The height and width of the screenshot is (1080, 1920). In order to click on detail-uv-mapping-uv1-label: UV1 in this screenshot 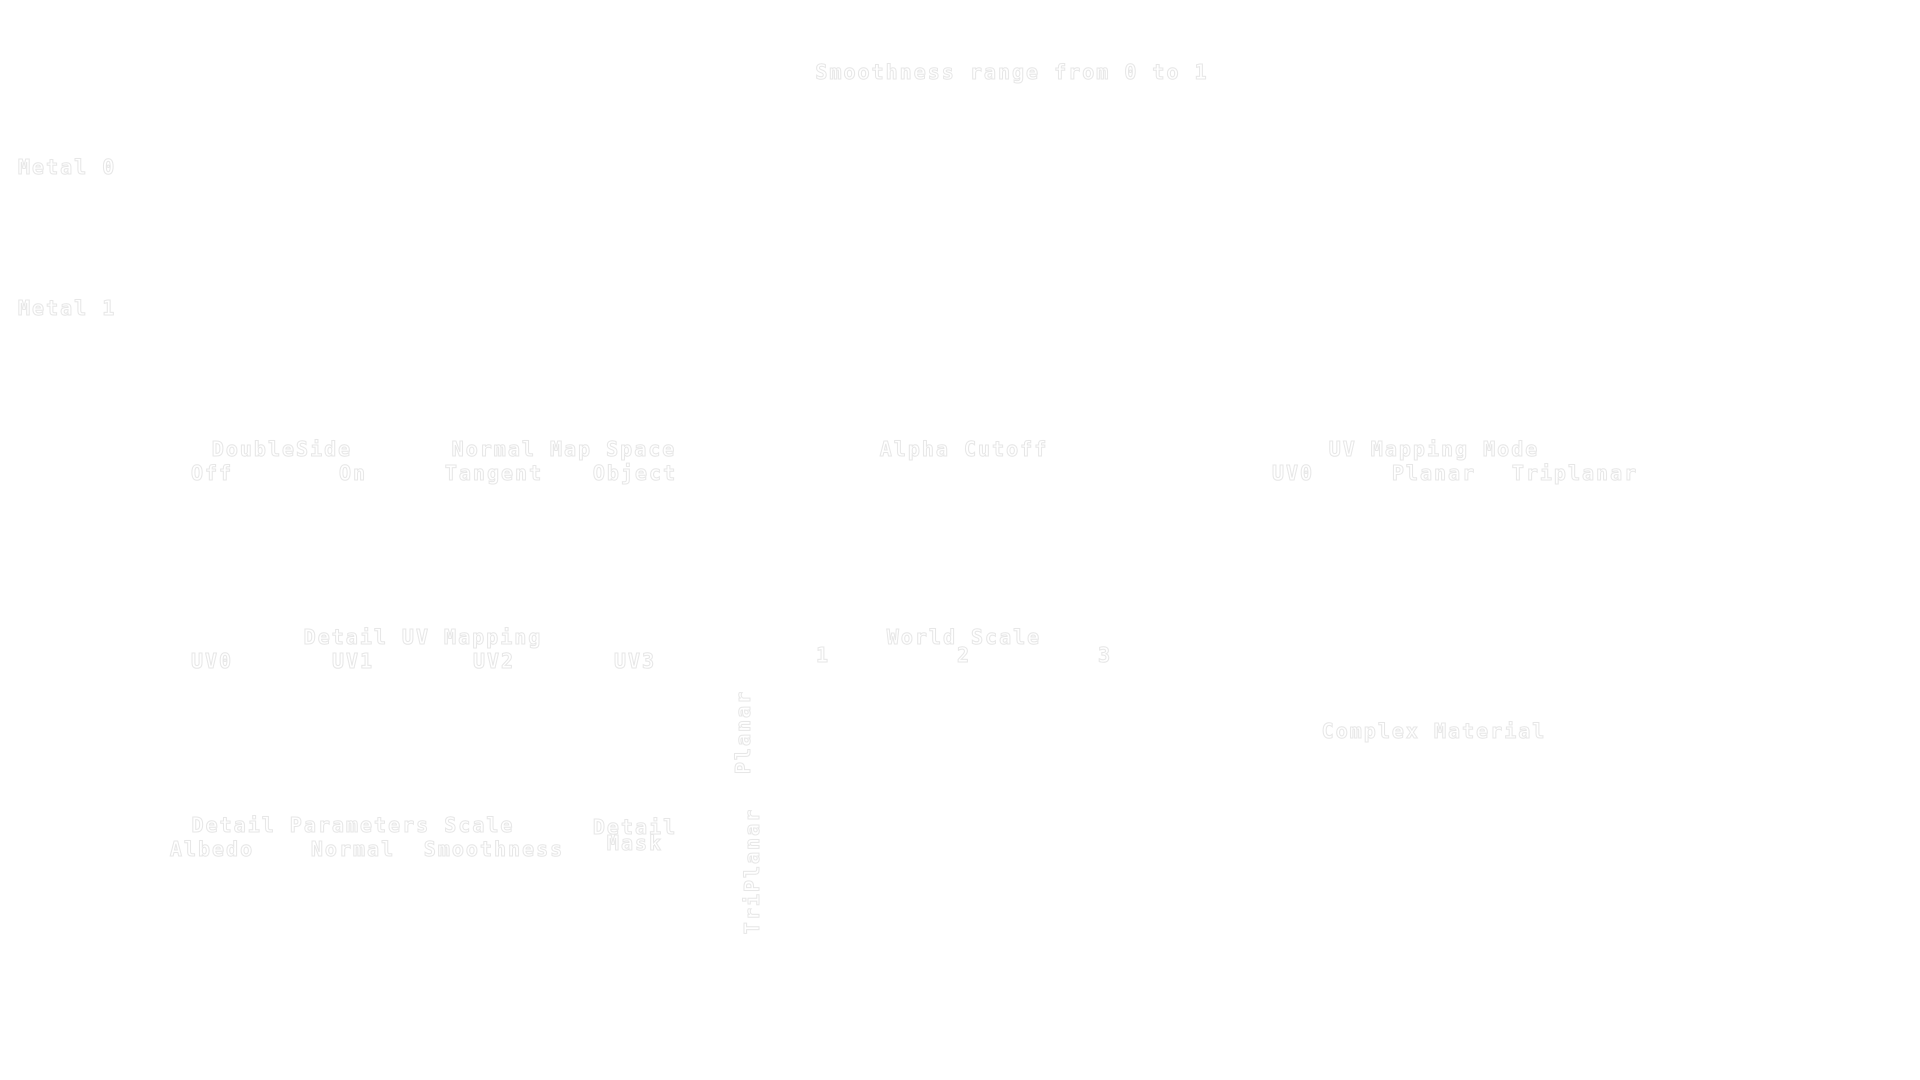, I will do `click(353, 661)`.